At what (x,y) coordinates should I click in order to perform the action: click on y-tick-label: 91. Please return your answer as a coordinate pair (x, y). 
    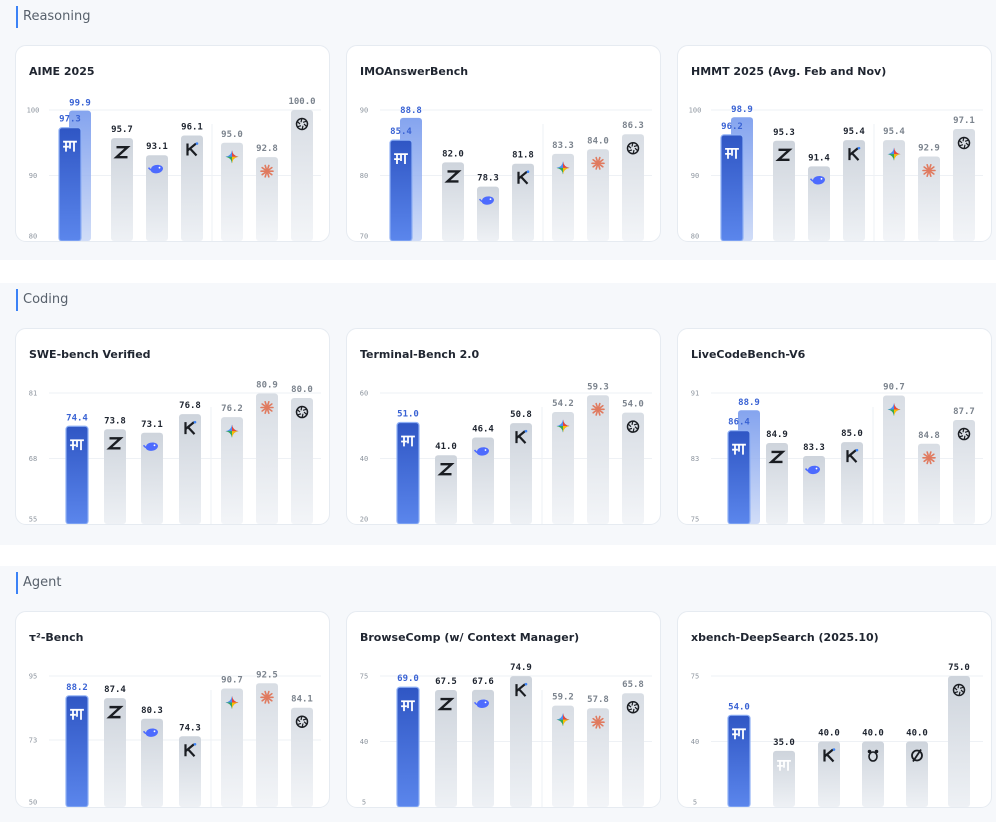
    Looking at the image, I should click on (695, 394).